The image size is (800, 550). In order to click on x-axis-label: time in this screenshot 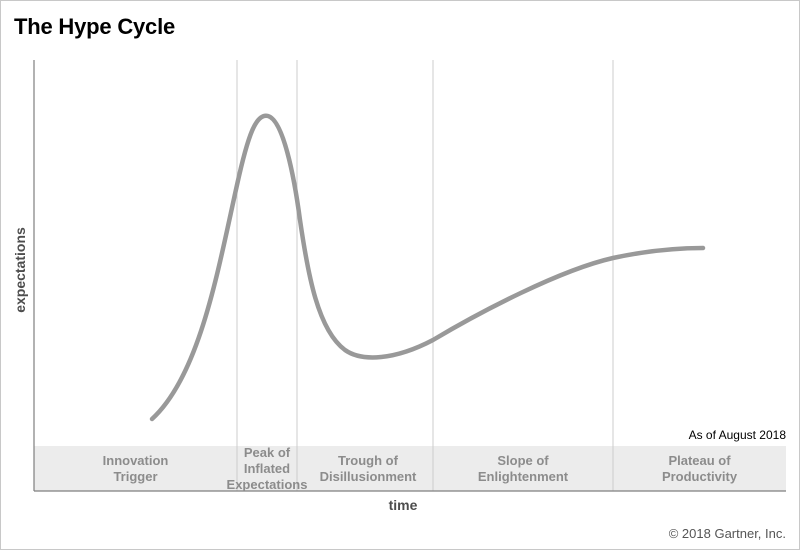, I will do `click(403, 505)`.